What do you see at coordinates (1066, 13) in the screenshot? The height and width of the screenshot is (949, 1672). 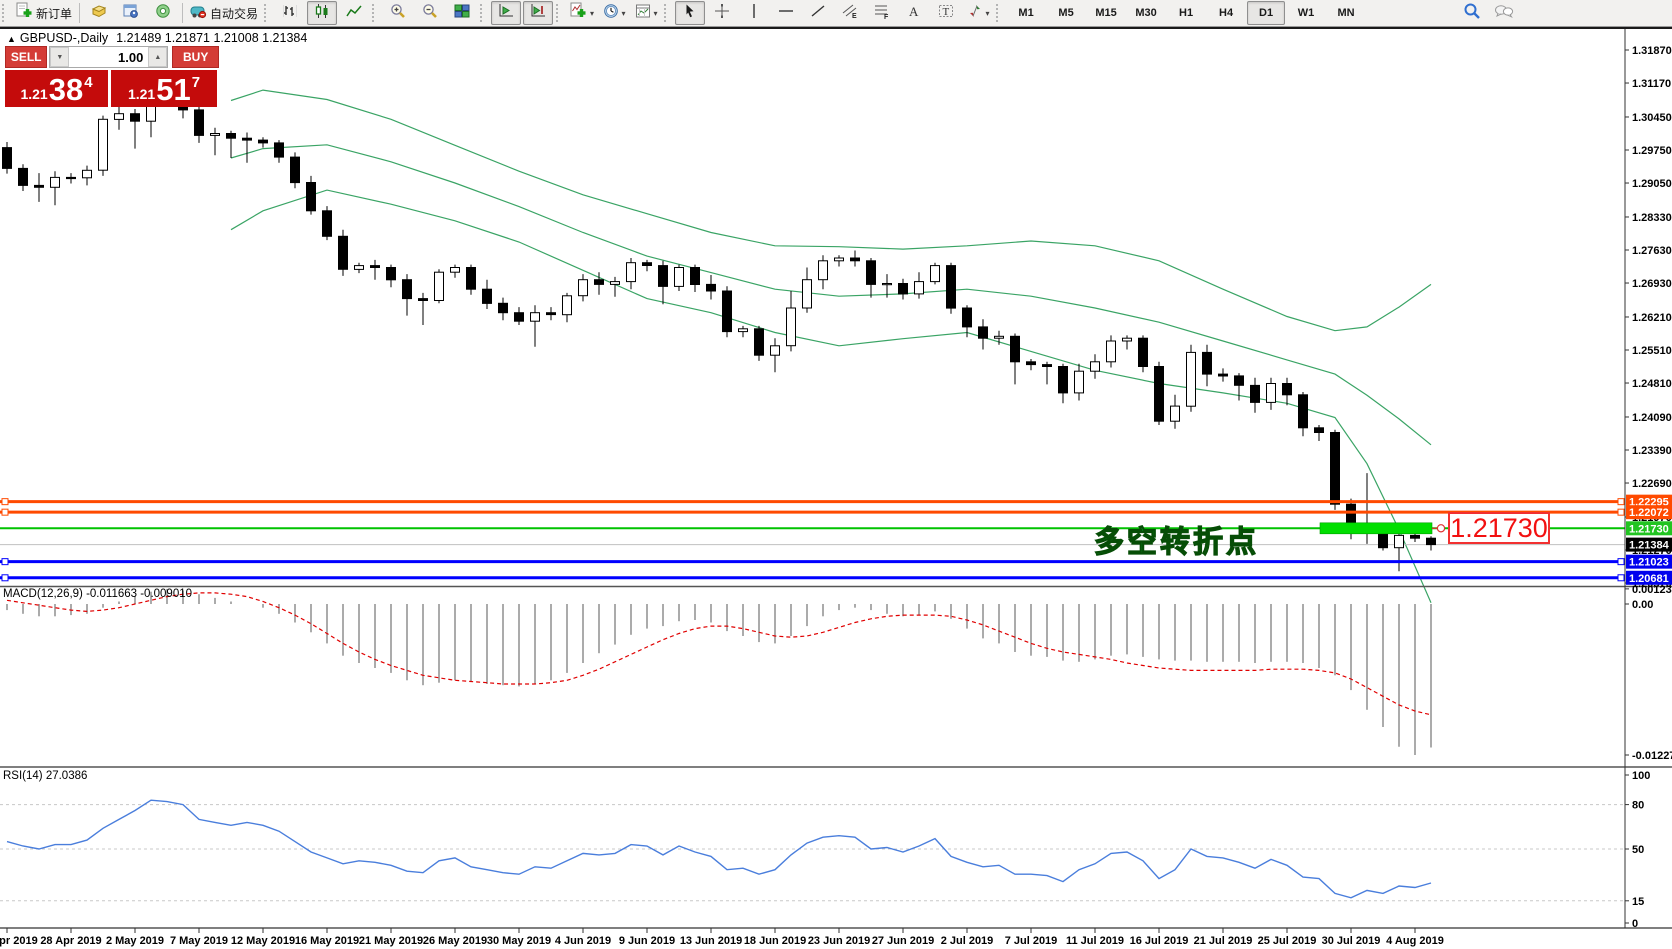 I see `timeframe-m5: M5` at bounding box center [1066, 13].